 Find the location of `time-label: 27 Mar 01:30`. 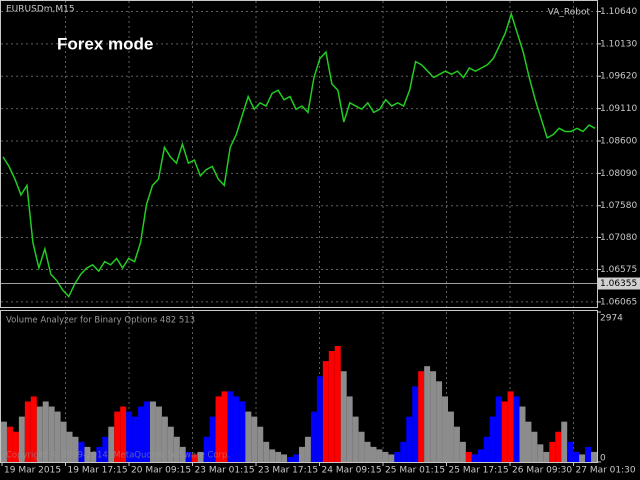

time-label: 27 Mar 01:30 is located at coordinates (606, 471).